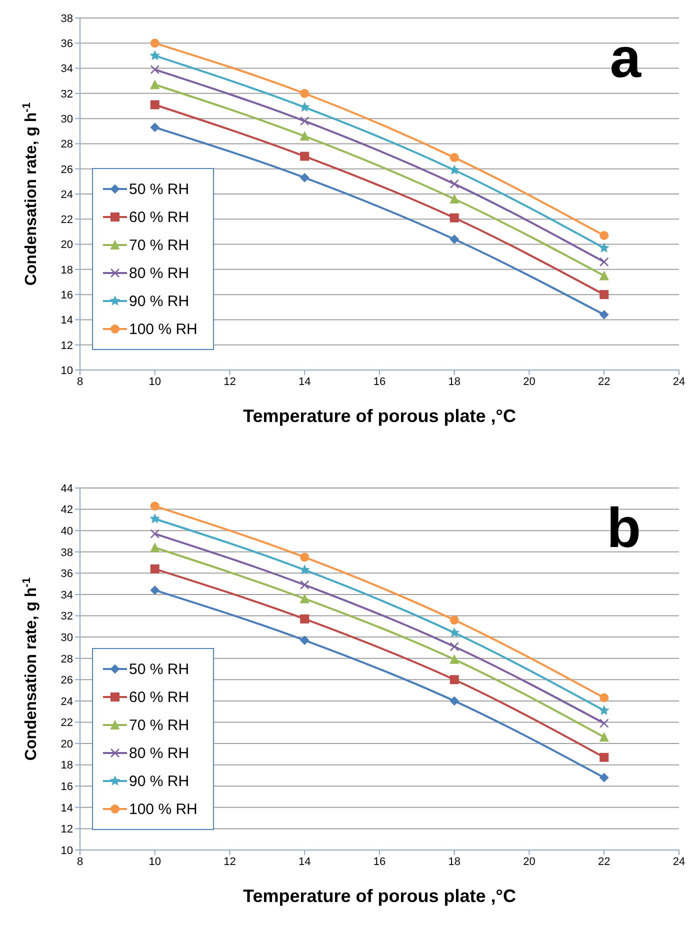  What do you see at coordinates (66, 44) in the screenshot?
I see `y-tick-label: 36` at bounding box center [66, 44].